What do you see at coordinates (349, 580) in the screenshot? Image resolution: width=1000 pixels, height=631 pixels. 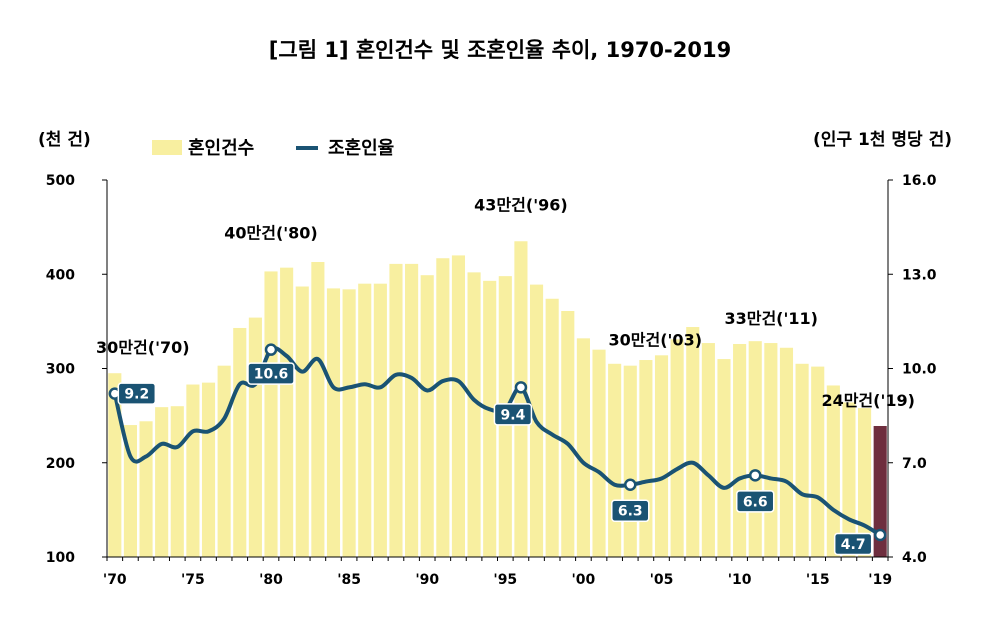 I see `x-tick-label: '85` at bounding box center [349, 580].